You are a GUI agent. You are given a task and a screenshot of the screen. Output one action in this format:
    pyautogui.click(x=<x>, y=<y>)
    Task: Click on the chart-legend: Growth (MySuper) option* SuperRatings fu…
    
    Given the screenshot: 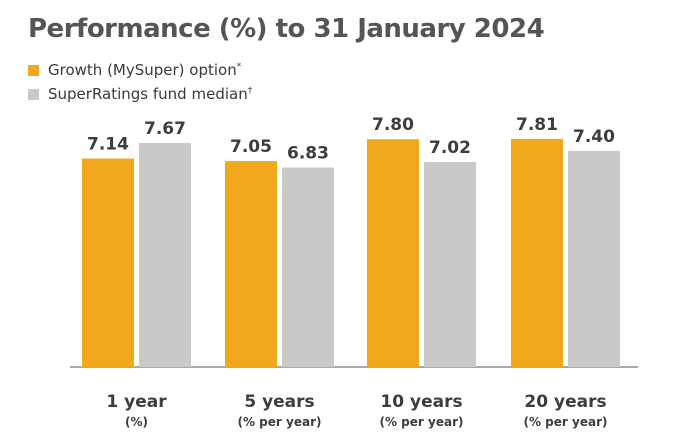 What is the action you would take?
    pyautogui.click(x=140, y=82)
    